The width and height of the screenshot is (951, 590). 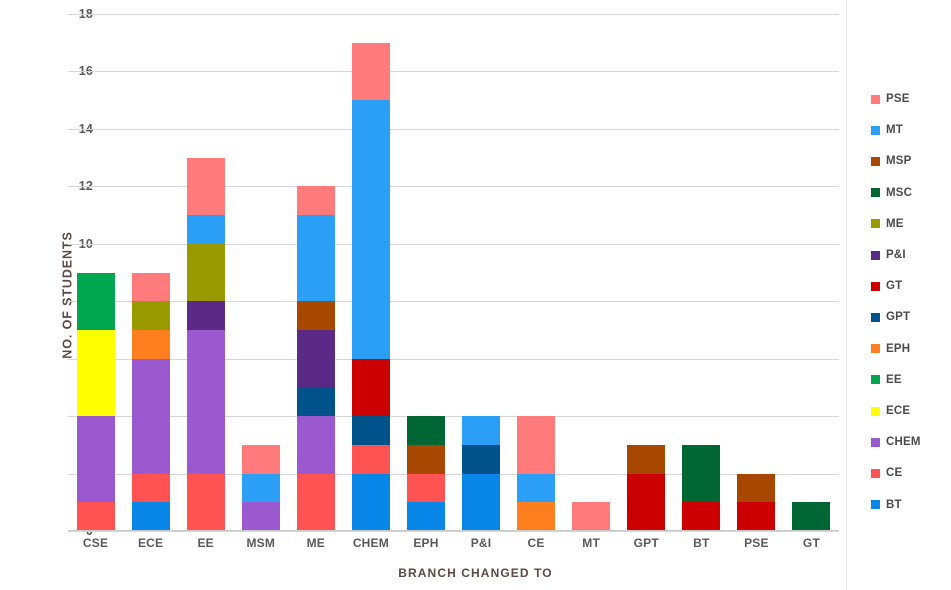 What do you see at coordinates (886, 380) in the screenshot?
I see `legend-item-ee: EE` at bounding box center [886, 380].